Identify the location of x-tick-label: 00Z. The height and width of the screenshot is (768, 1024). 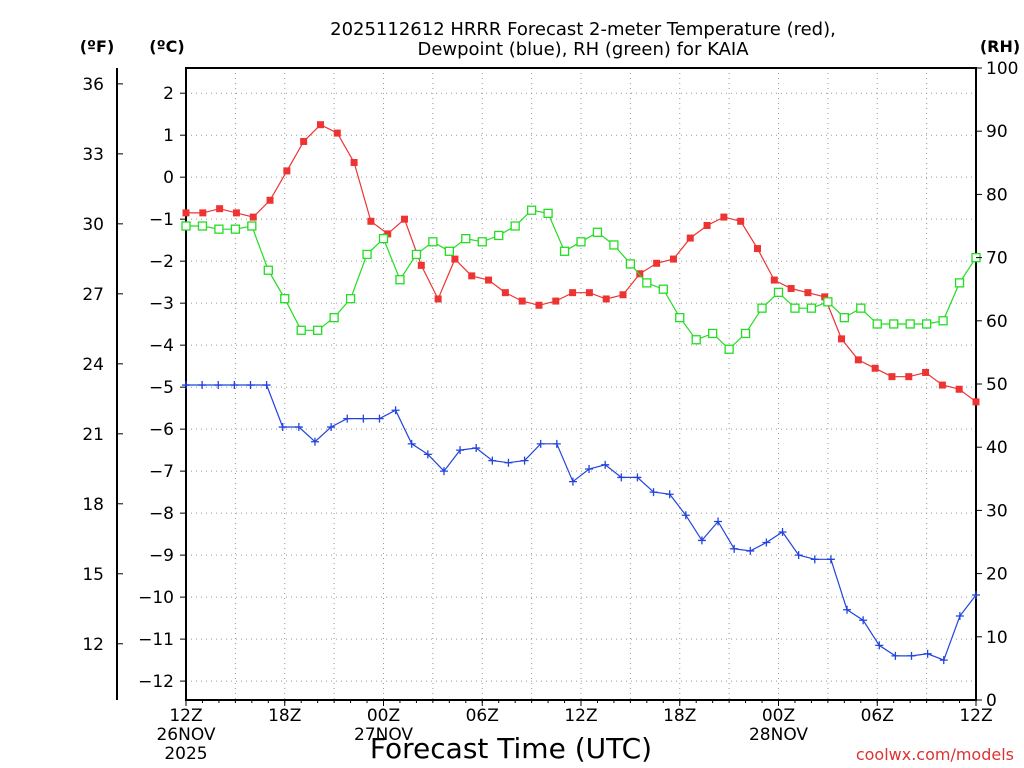
(383, 716).